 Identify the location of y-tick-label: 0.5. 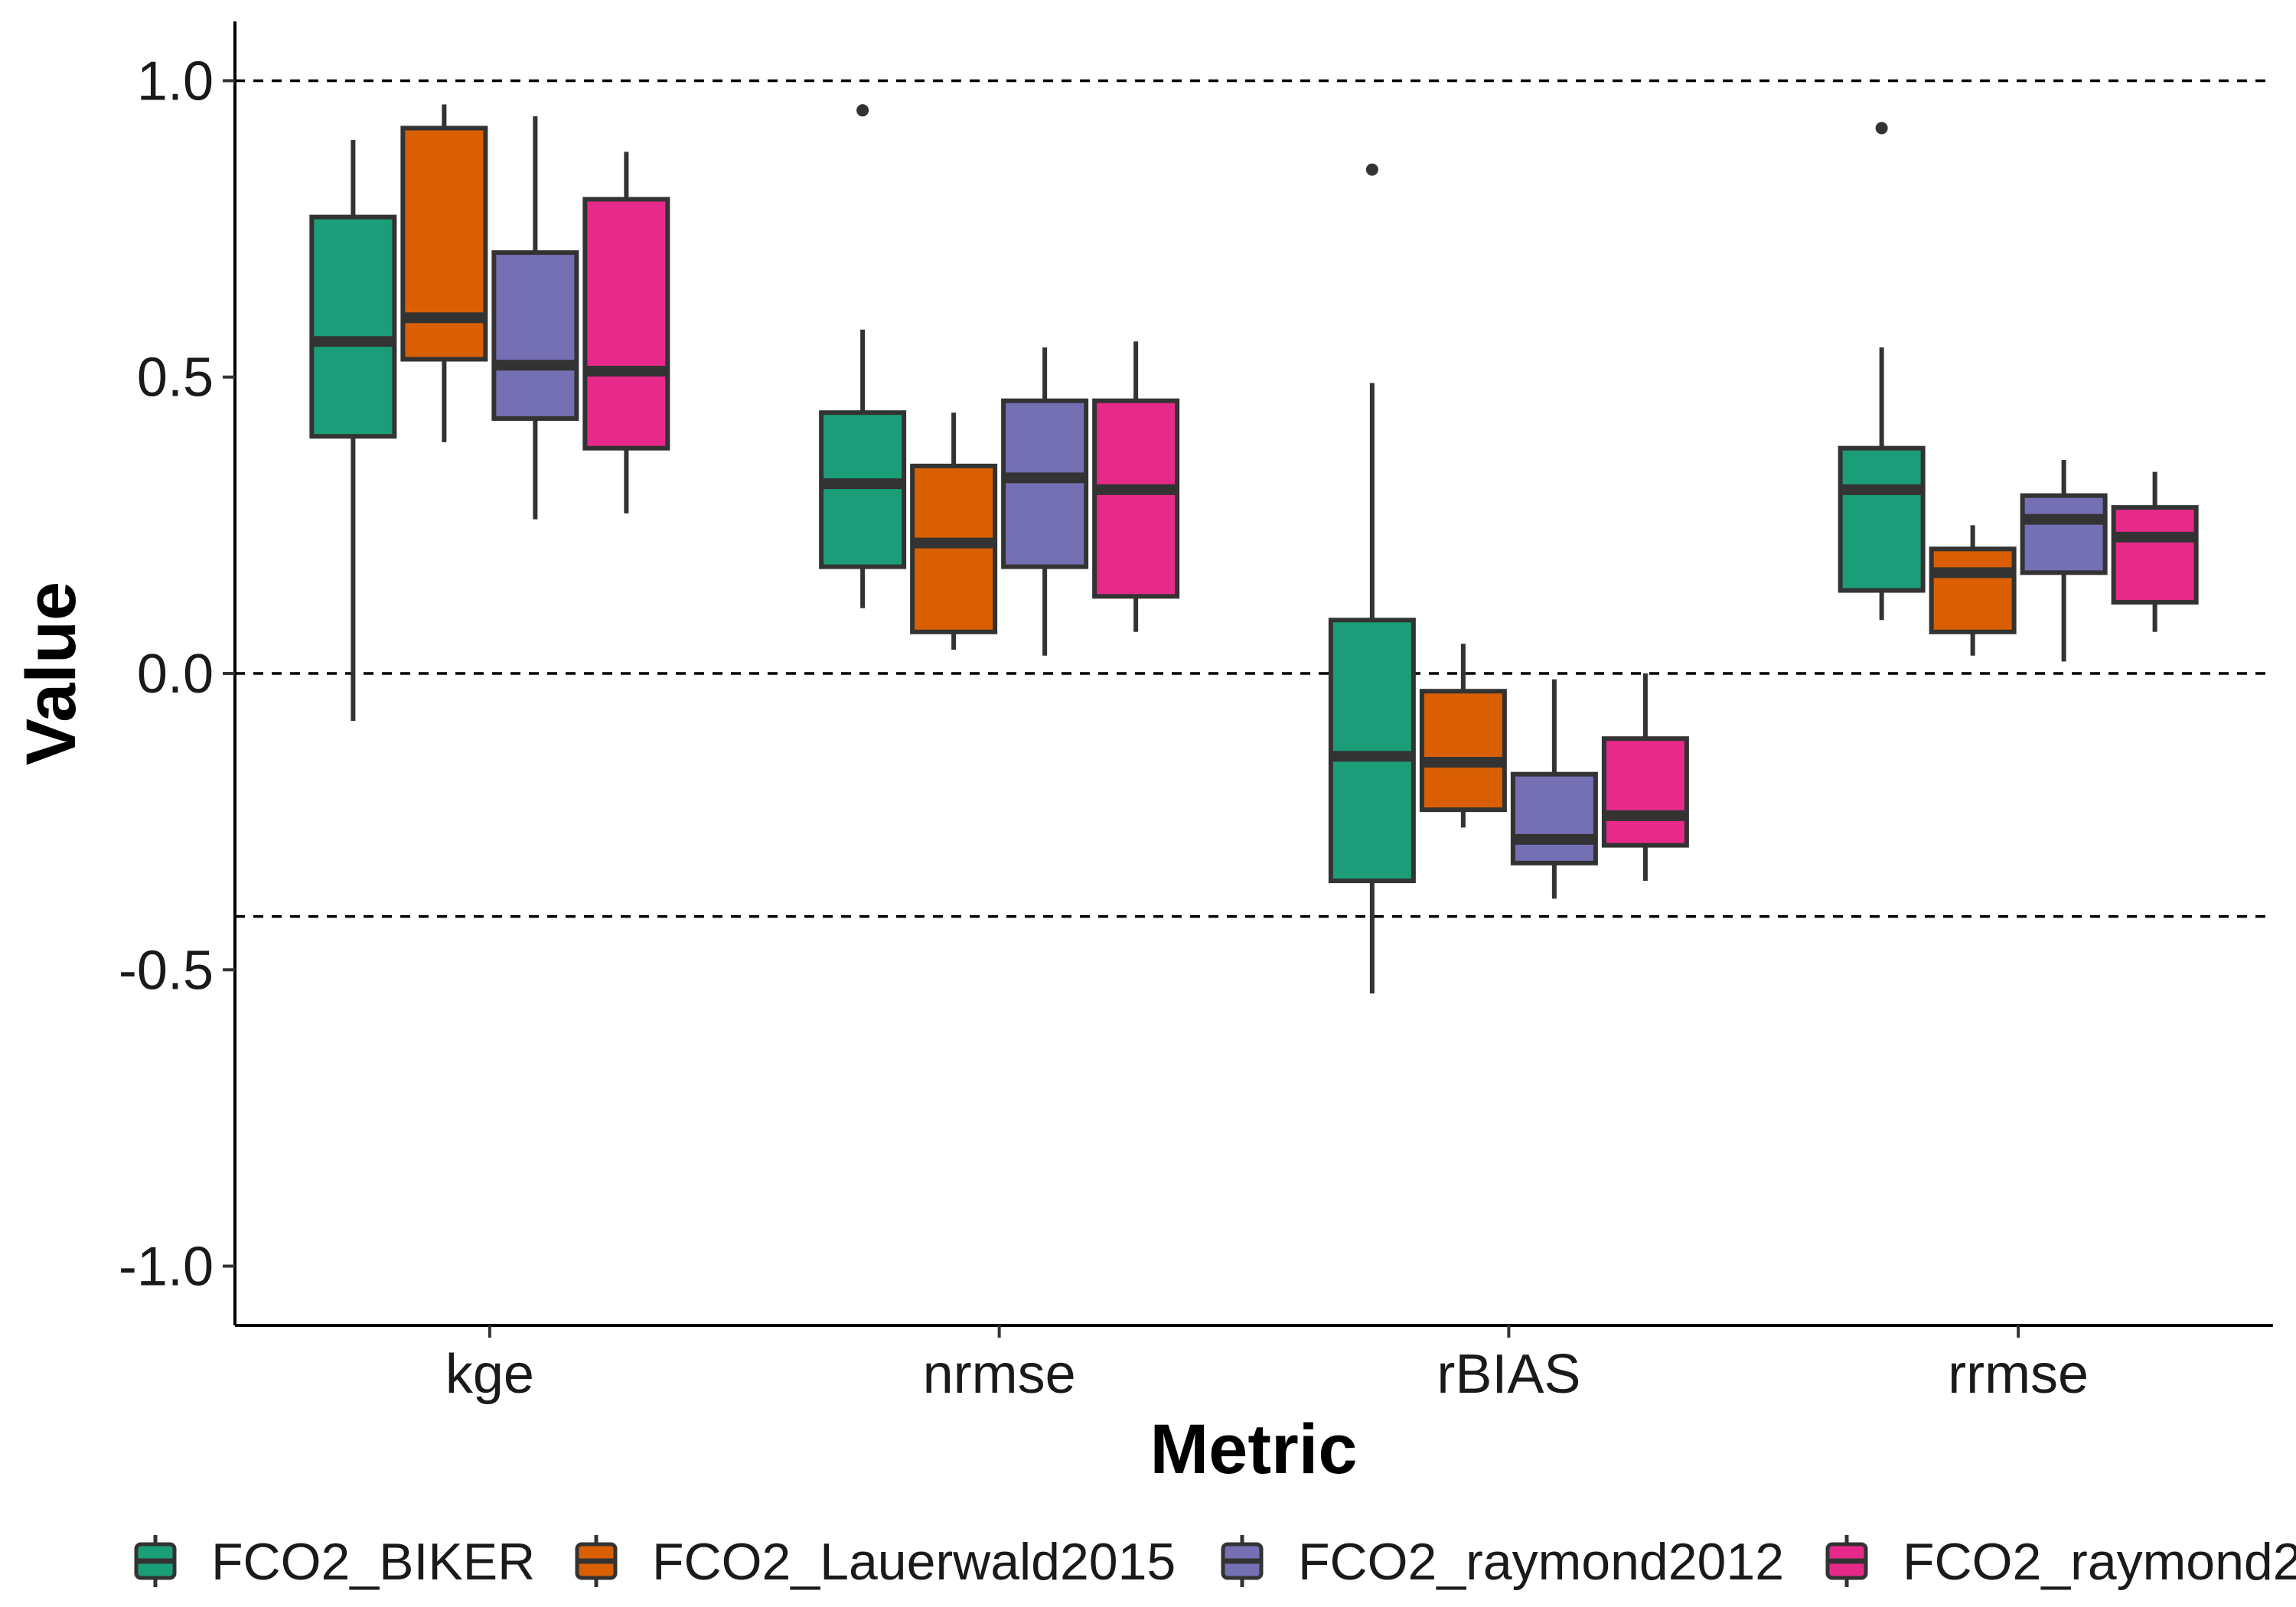
(175, 378).